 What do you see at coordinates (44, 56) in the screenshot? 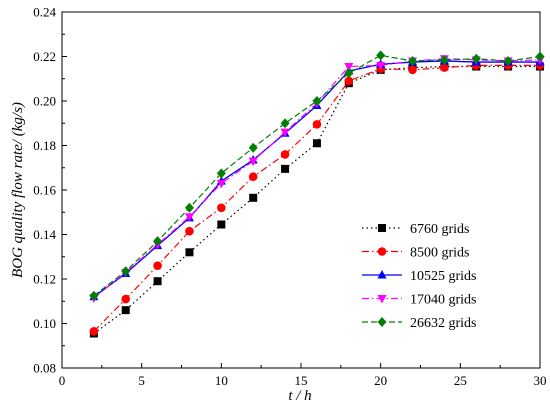
I see `y-tick-label: 0.22` at bounding box center [44, 56].